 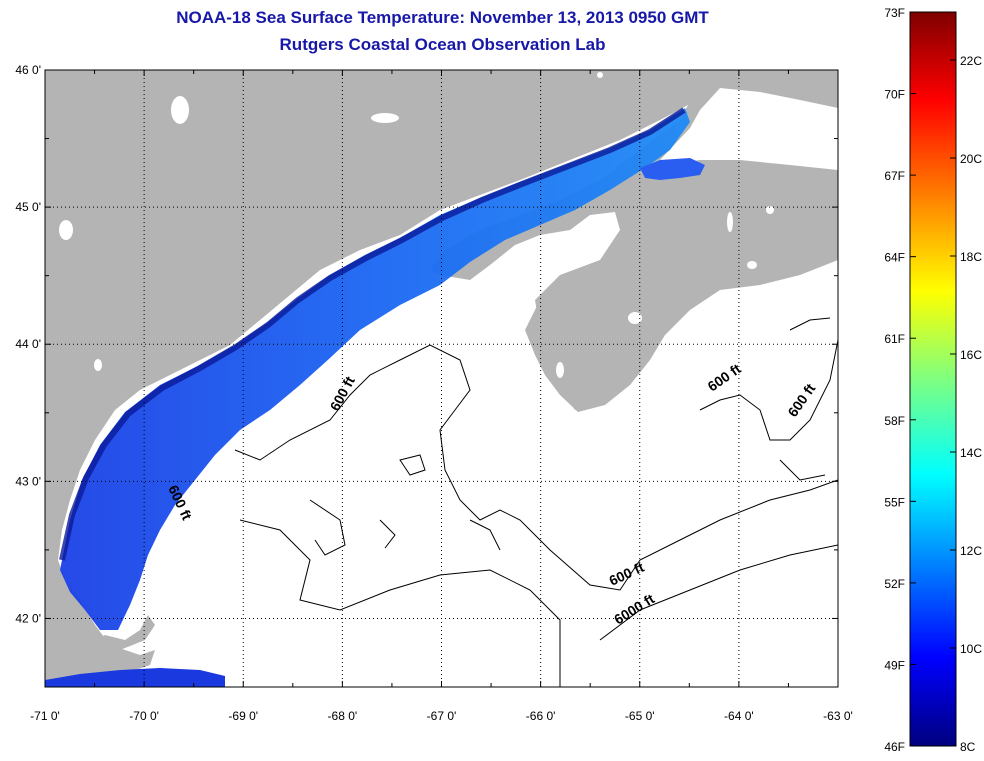 I want to click on sst-fundy, so click(x=672, y=169).